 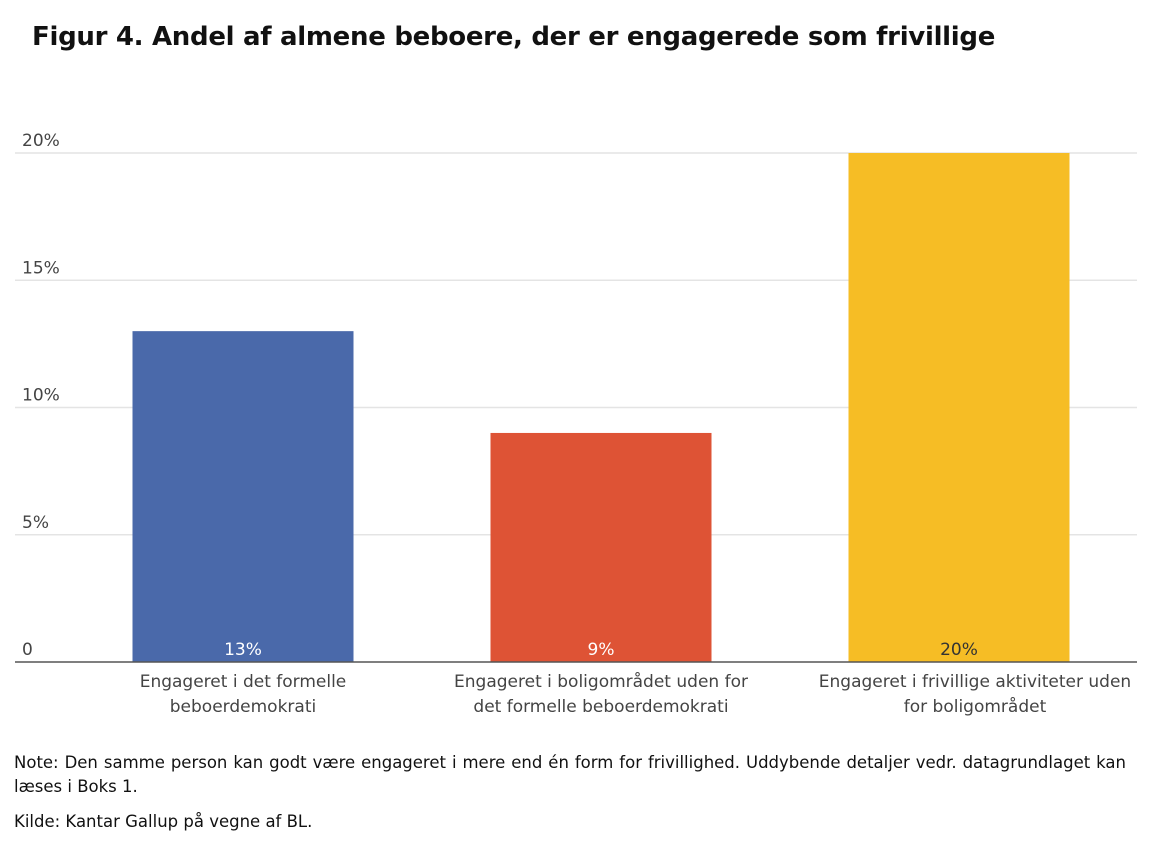 I want to click on data-label-2: 9%, so click(x=601, y=650).